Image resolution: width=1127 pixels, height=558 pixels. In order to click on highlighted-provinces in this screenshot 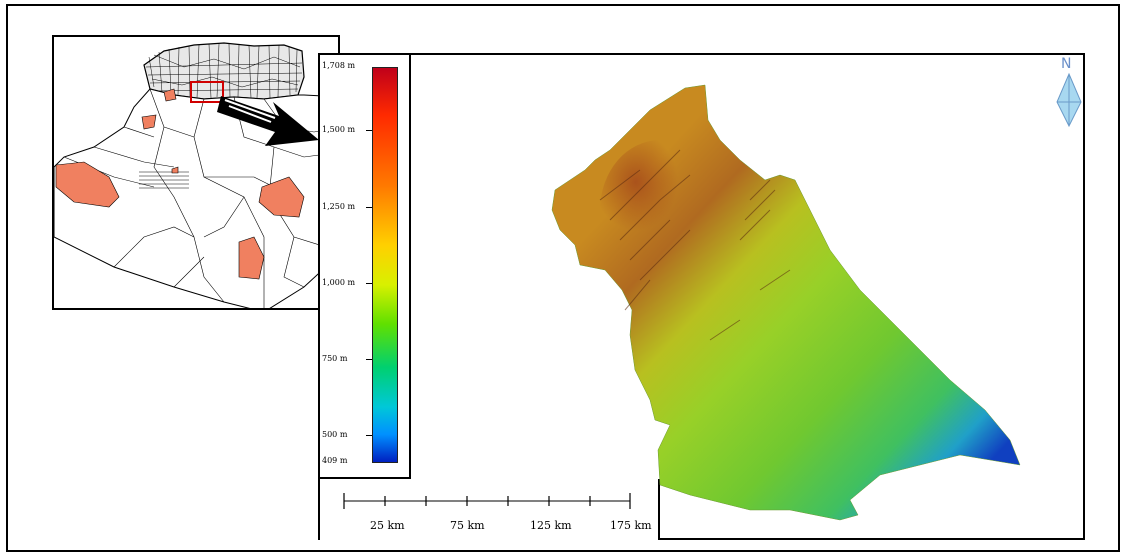, I will do `click(180, 184)`.